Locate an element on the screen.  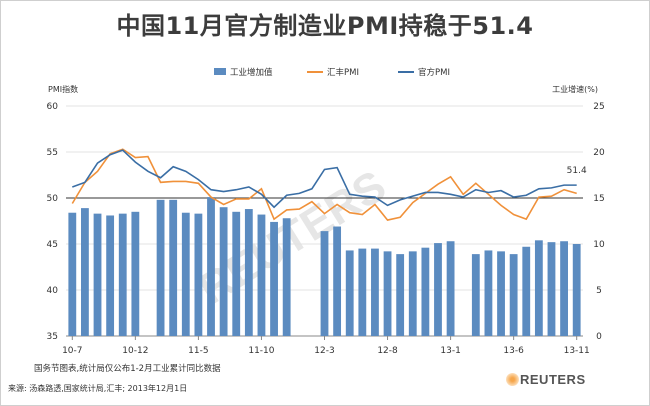
legend-hsbc-pmi-label: 汇丰PMI is located at coordinates (343, 72).